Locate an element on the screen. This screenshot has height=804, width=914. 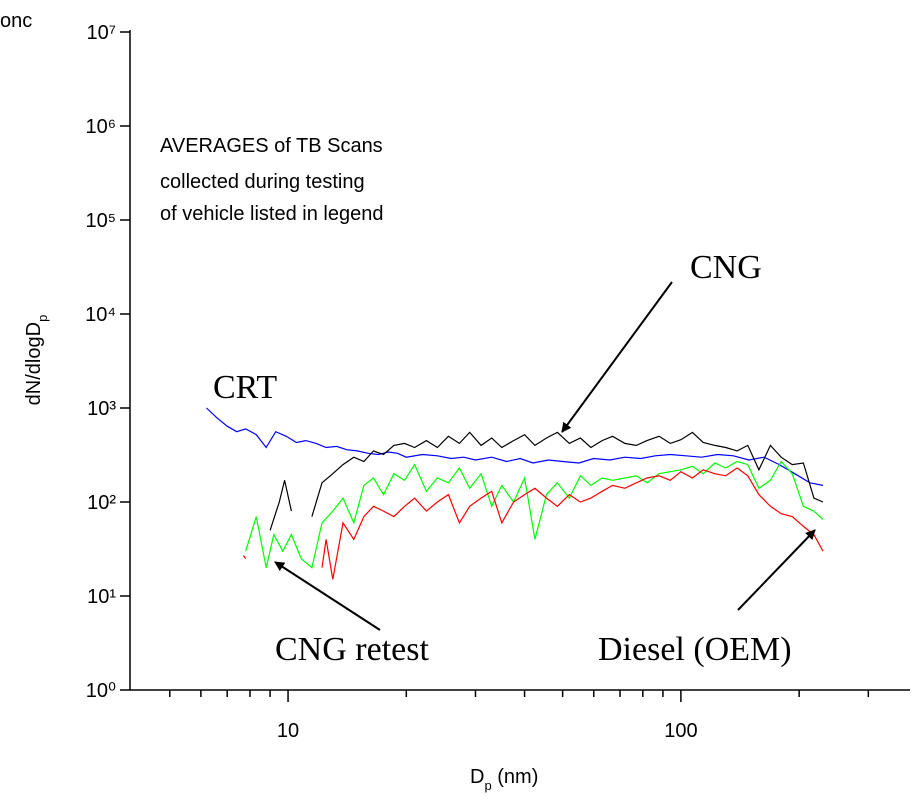
y-axis-label-part: dN/dlogD is located at coordinates (34, 363).